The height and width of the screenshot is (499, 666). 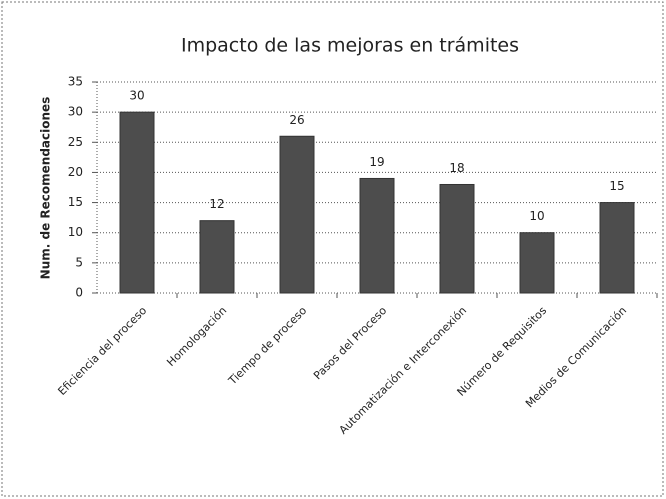 I want to click on data-label: 26, so click(x=296, y=120).